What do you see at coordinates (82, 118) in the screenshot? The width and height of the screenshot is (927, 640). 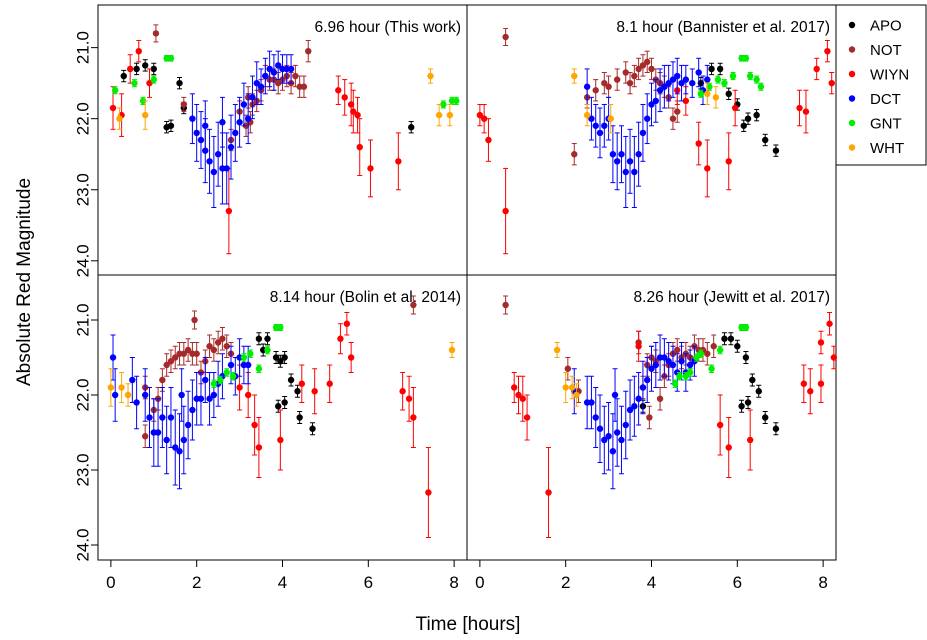 I see `y-tick-label: 22.0` at bounding box center [82, 118].